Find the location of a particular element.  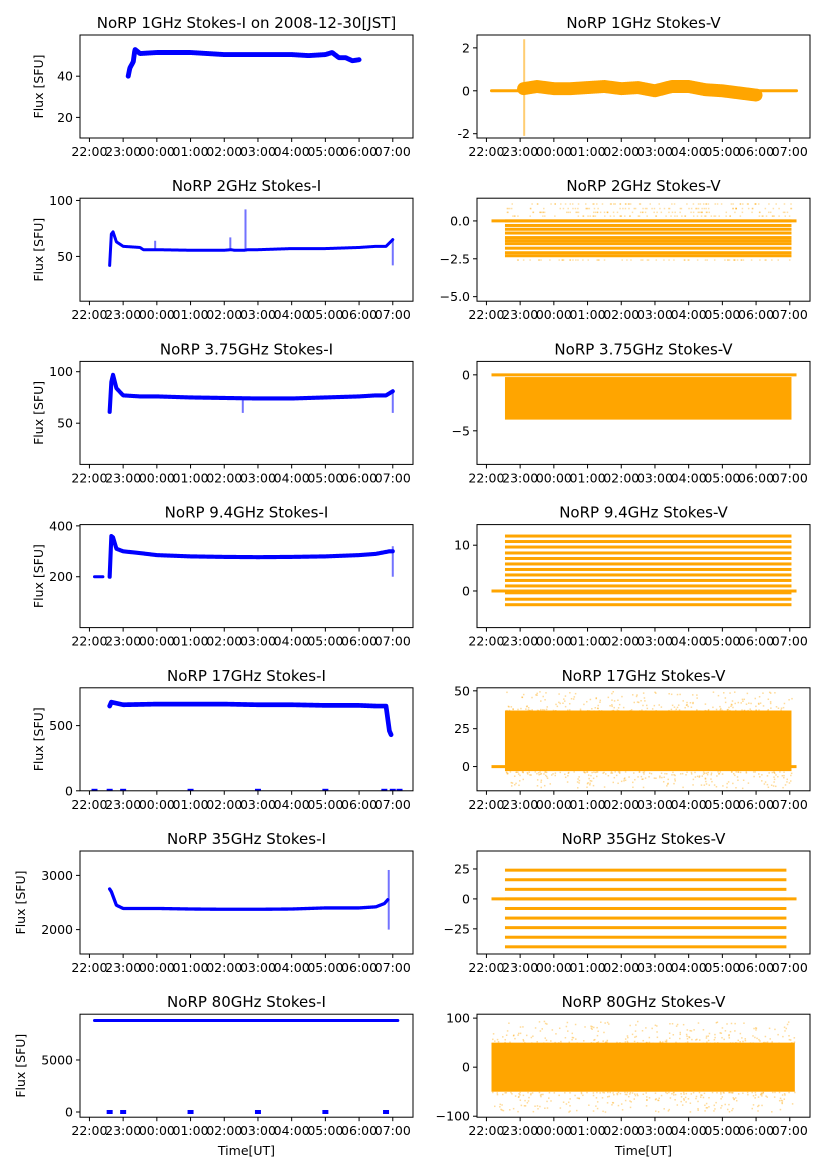

x-tick-label: 06:00 is located at coordinates (359, 804).